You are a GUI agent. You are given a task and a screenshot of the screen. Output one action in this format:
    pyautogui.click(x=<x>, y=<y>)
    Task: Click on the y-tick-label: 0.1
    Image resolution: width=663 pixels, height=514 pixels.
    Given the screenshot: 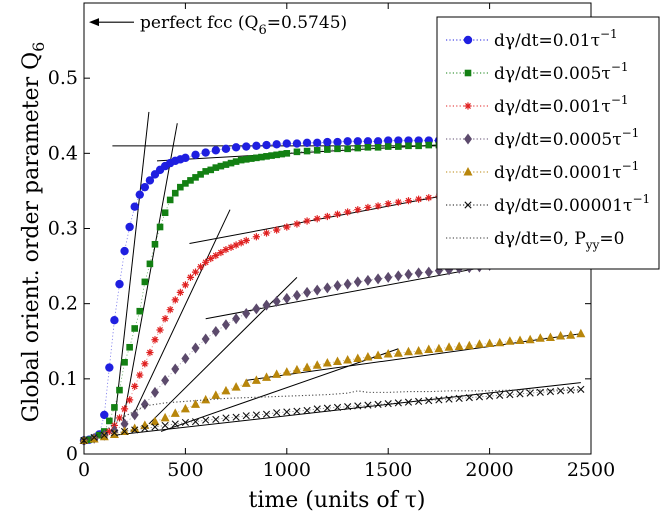 What is the action you would take?
    pyautogui.click(x=63, y=379)
    